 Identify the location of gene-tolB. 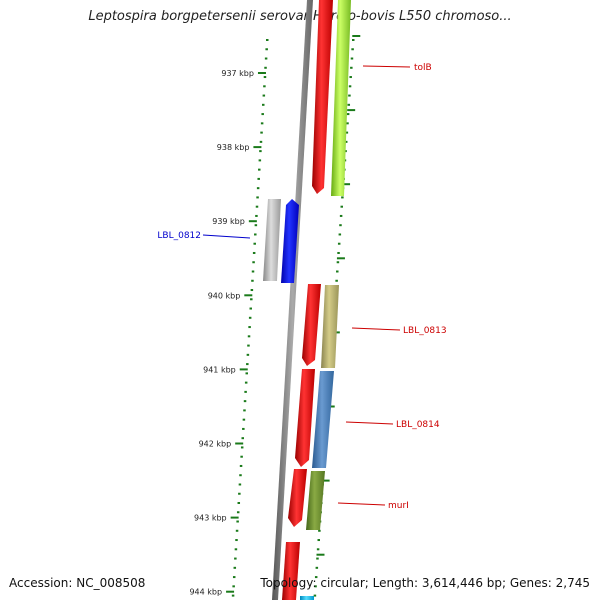
(341, 98).